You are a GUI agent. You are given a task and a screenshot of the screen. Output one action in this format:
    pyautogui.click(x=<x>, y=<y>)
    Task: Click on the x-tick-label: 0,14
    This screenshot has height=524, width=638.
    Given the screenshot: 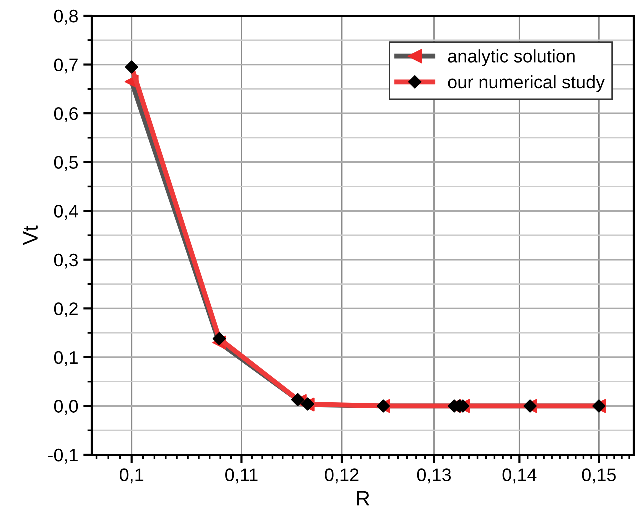 What is the action you would take?
    pyautogui.click(x=519, y=476)
    